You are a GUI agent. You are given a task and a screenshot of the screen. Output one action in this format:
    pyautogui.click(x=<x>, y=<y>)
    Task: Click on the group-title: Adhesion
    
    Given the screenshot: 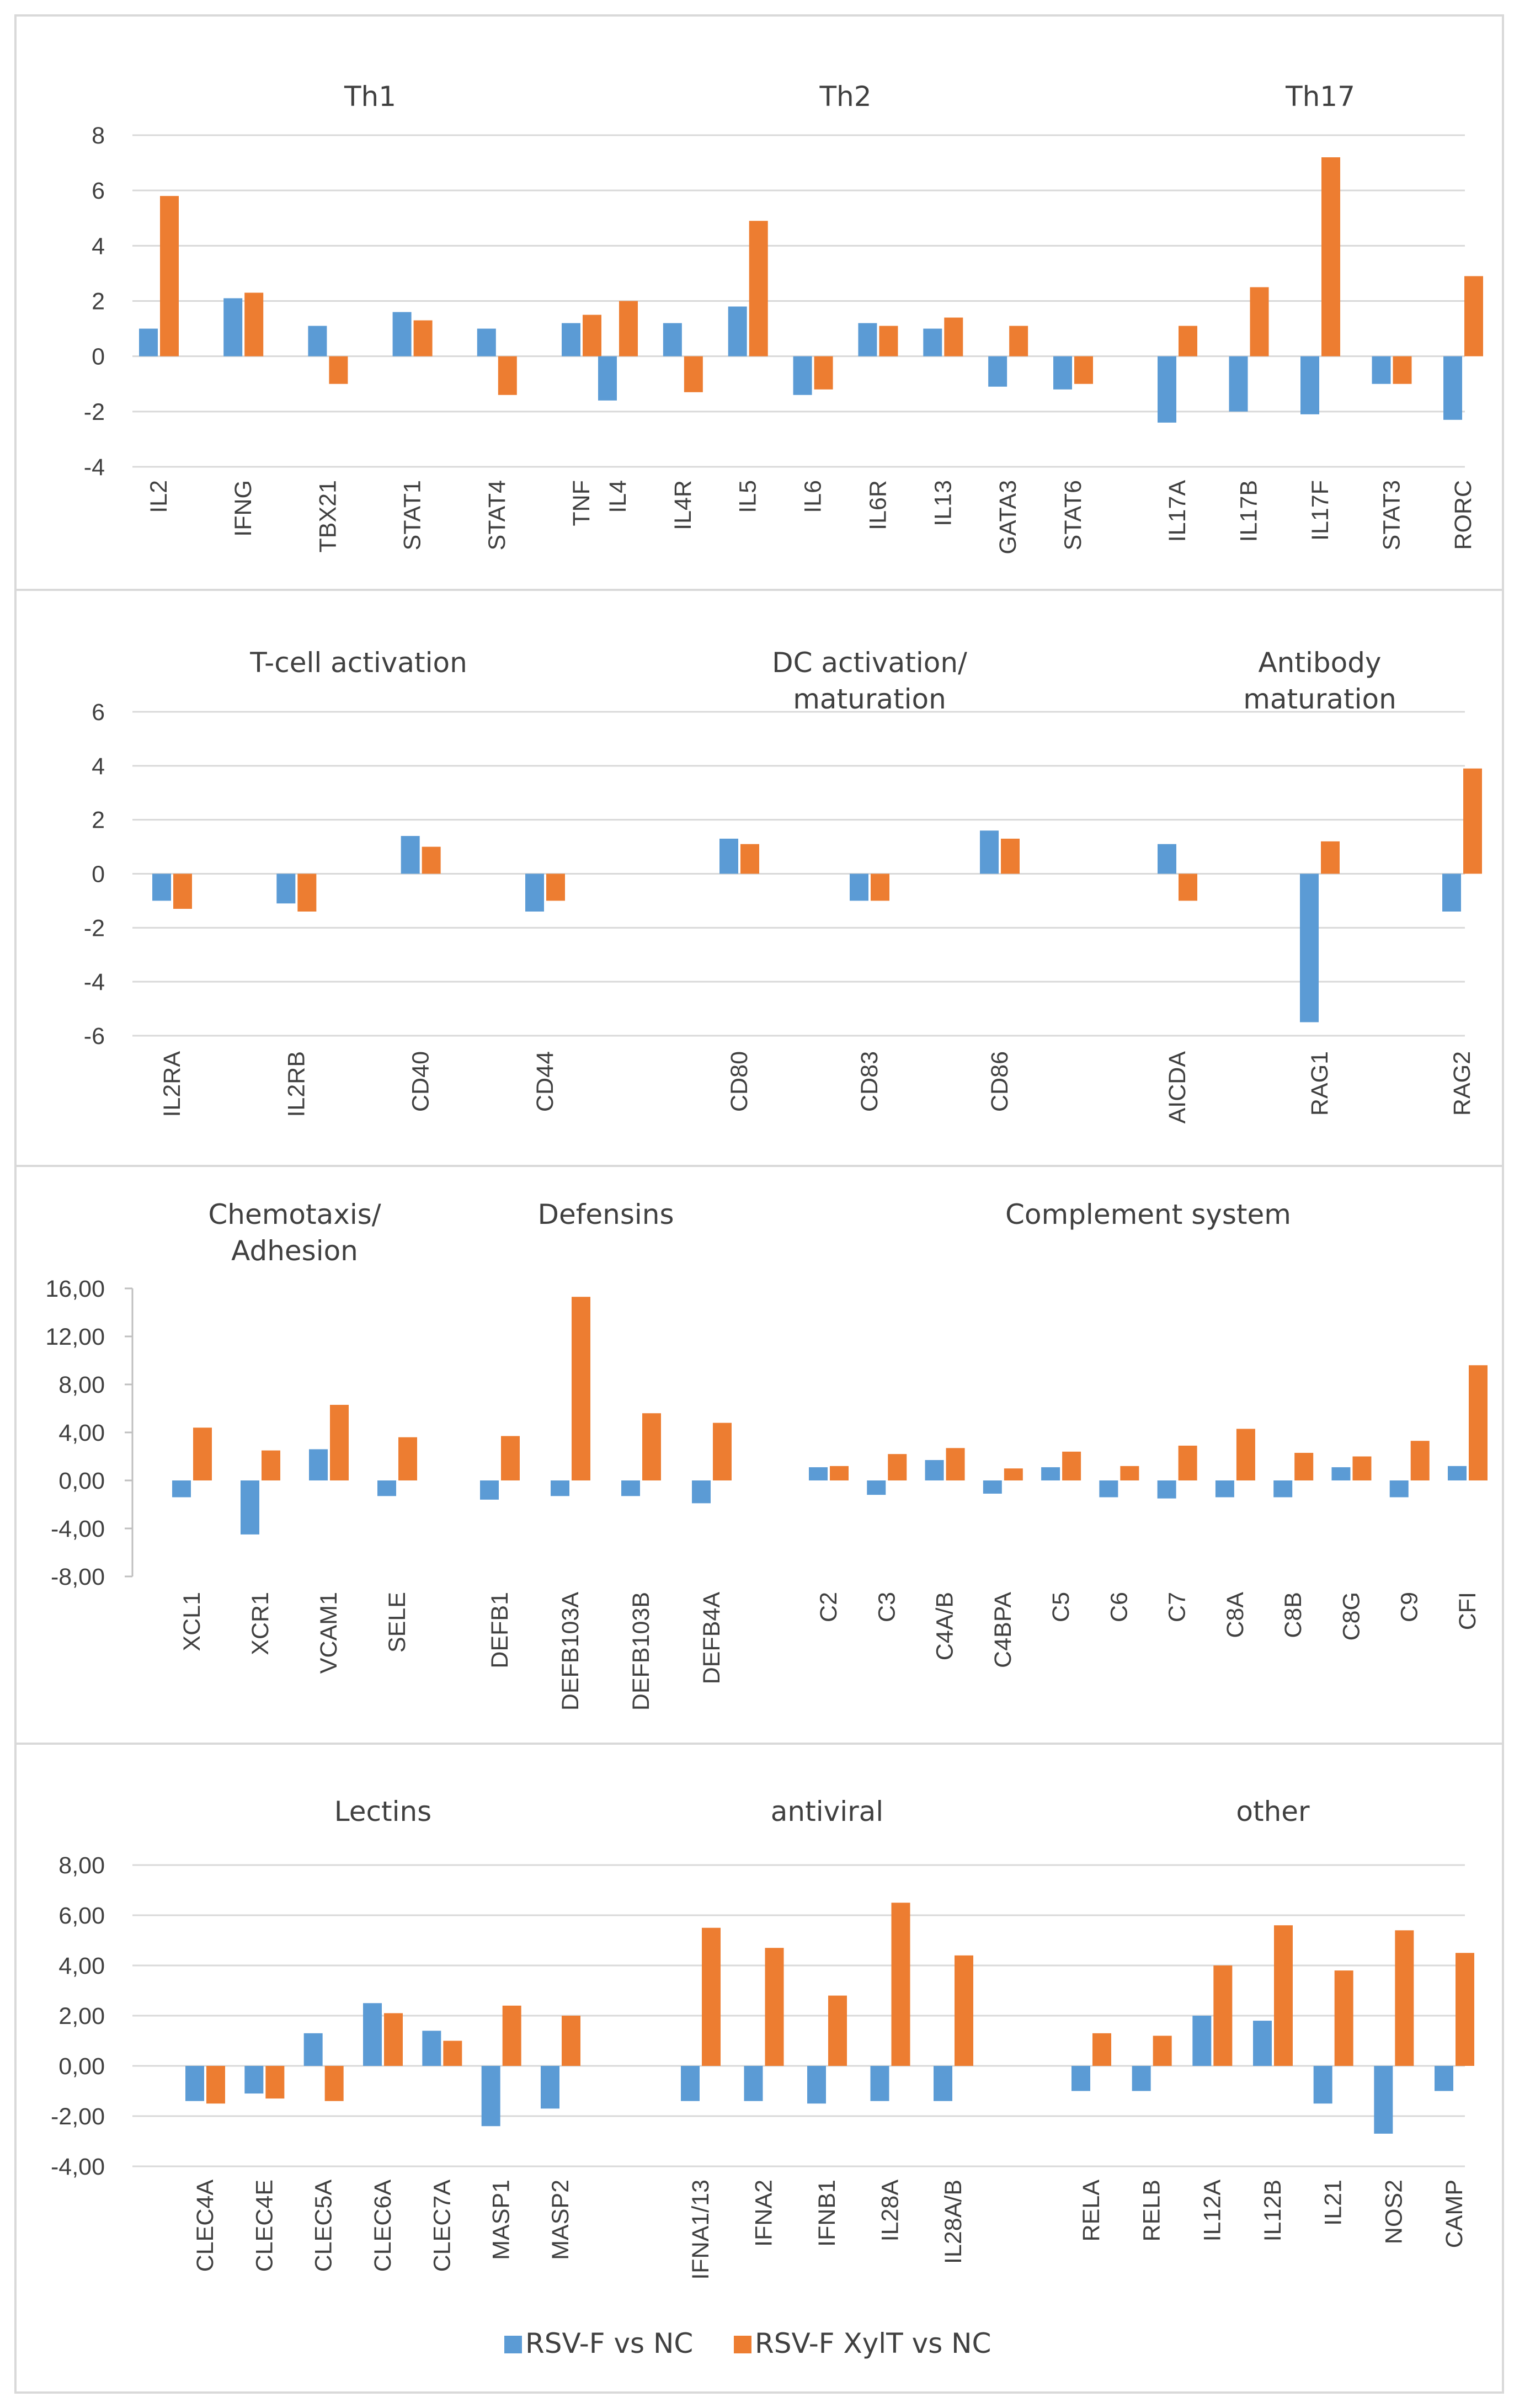 What is the action you would take?
    pyautogui.click(x=294, y=1251)
    